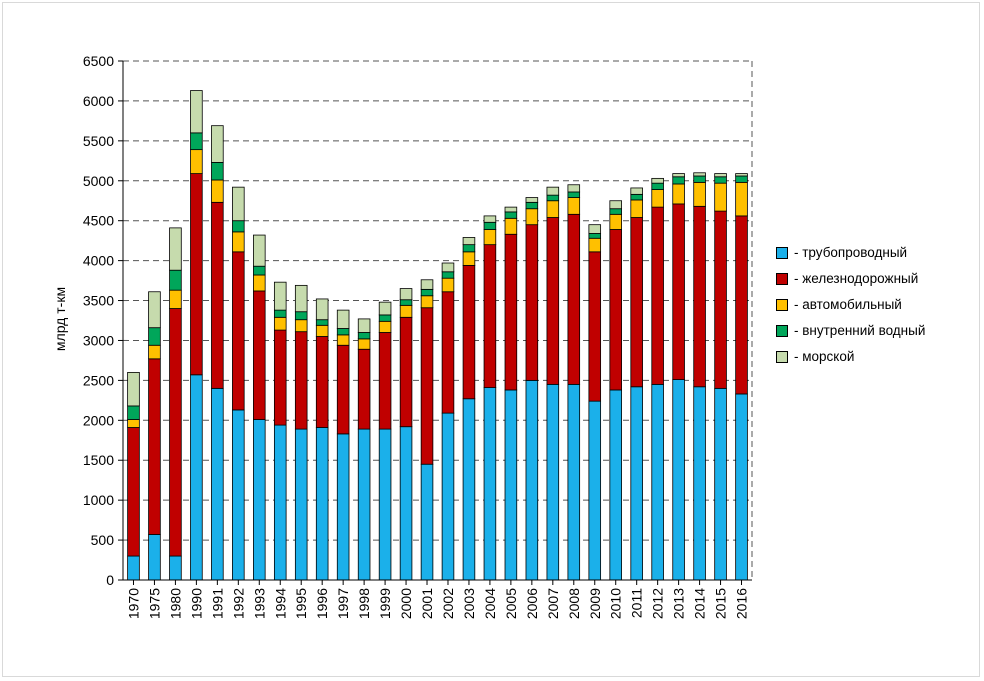 This screenshot has height=681, width=984. I want to click on y-tick-label: 5000, so click(98, 181).